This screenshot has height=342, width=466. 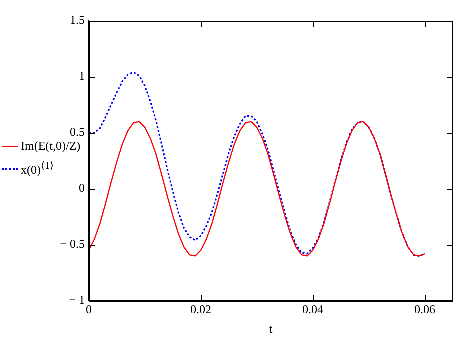 I want to click on x-tick-label: 0.04, so click(x=313, y=309).